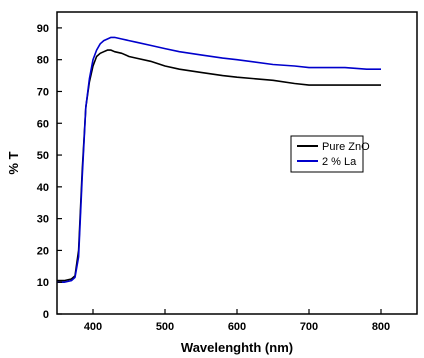 The width and height of the screenshot is (424, 358). What do you see at coordinates (327, 154) in the screenshot?
I see `legend-box` at bounding box center [327, 154].